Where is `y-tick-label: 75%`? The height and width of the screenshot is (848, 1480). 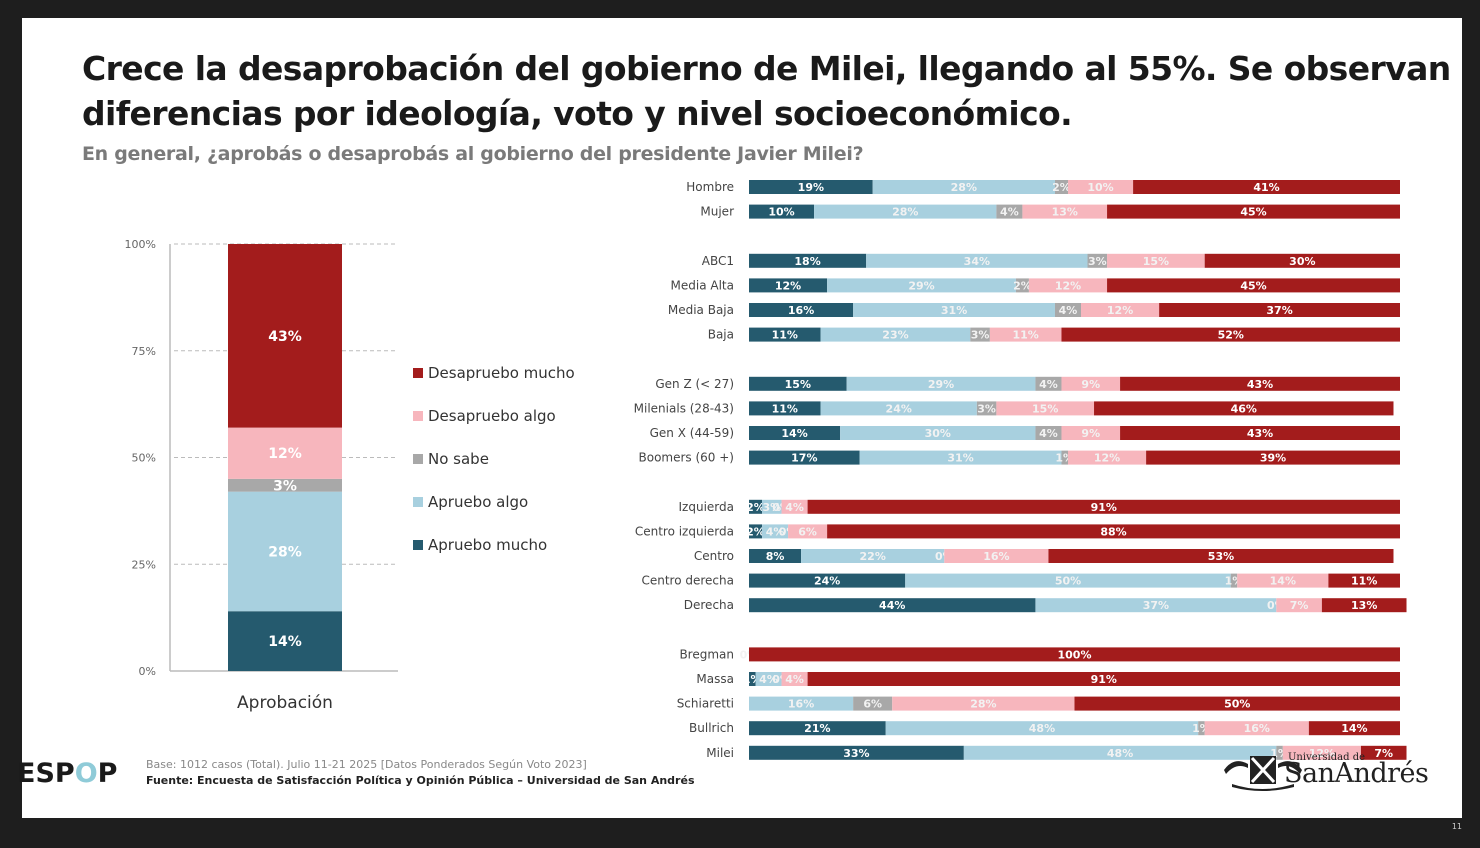
y-tick-label: 75% is located at coordinates (144, 351).